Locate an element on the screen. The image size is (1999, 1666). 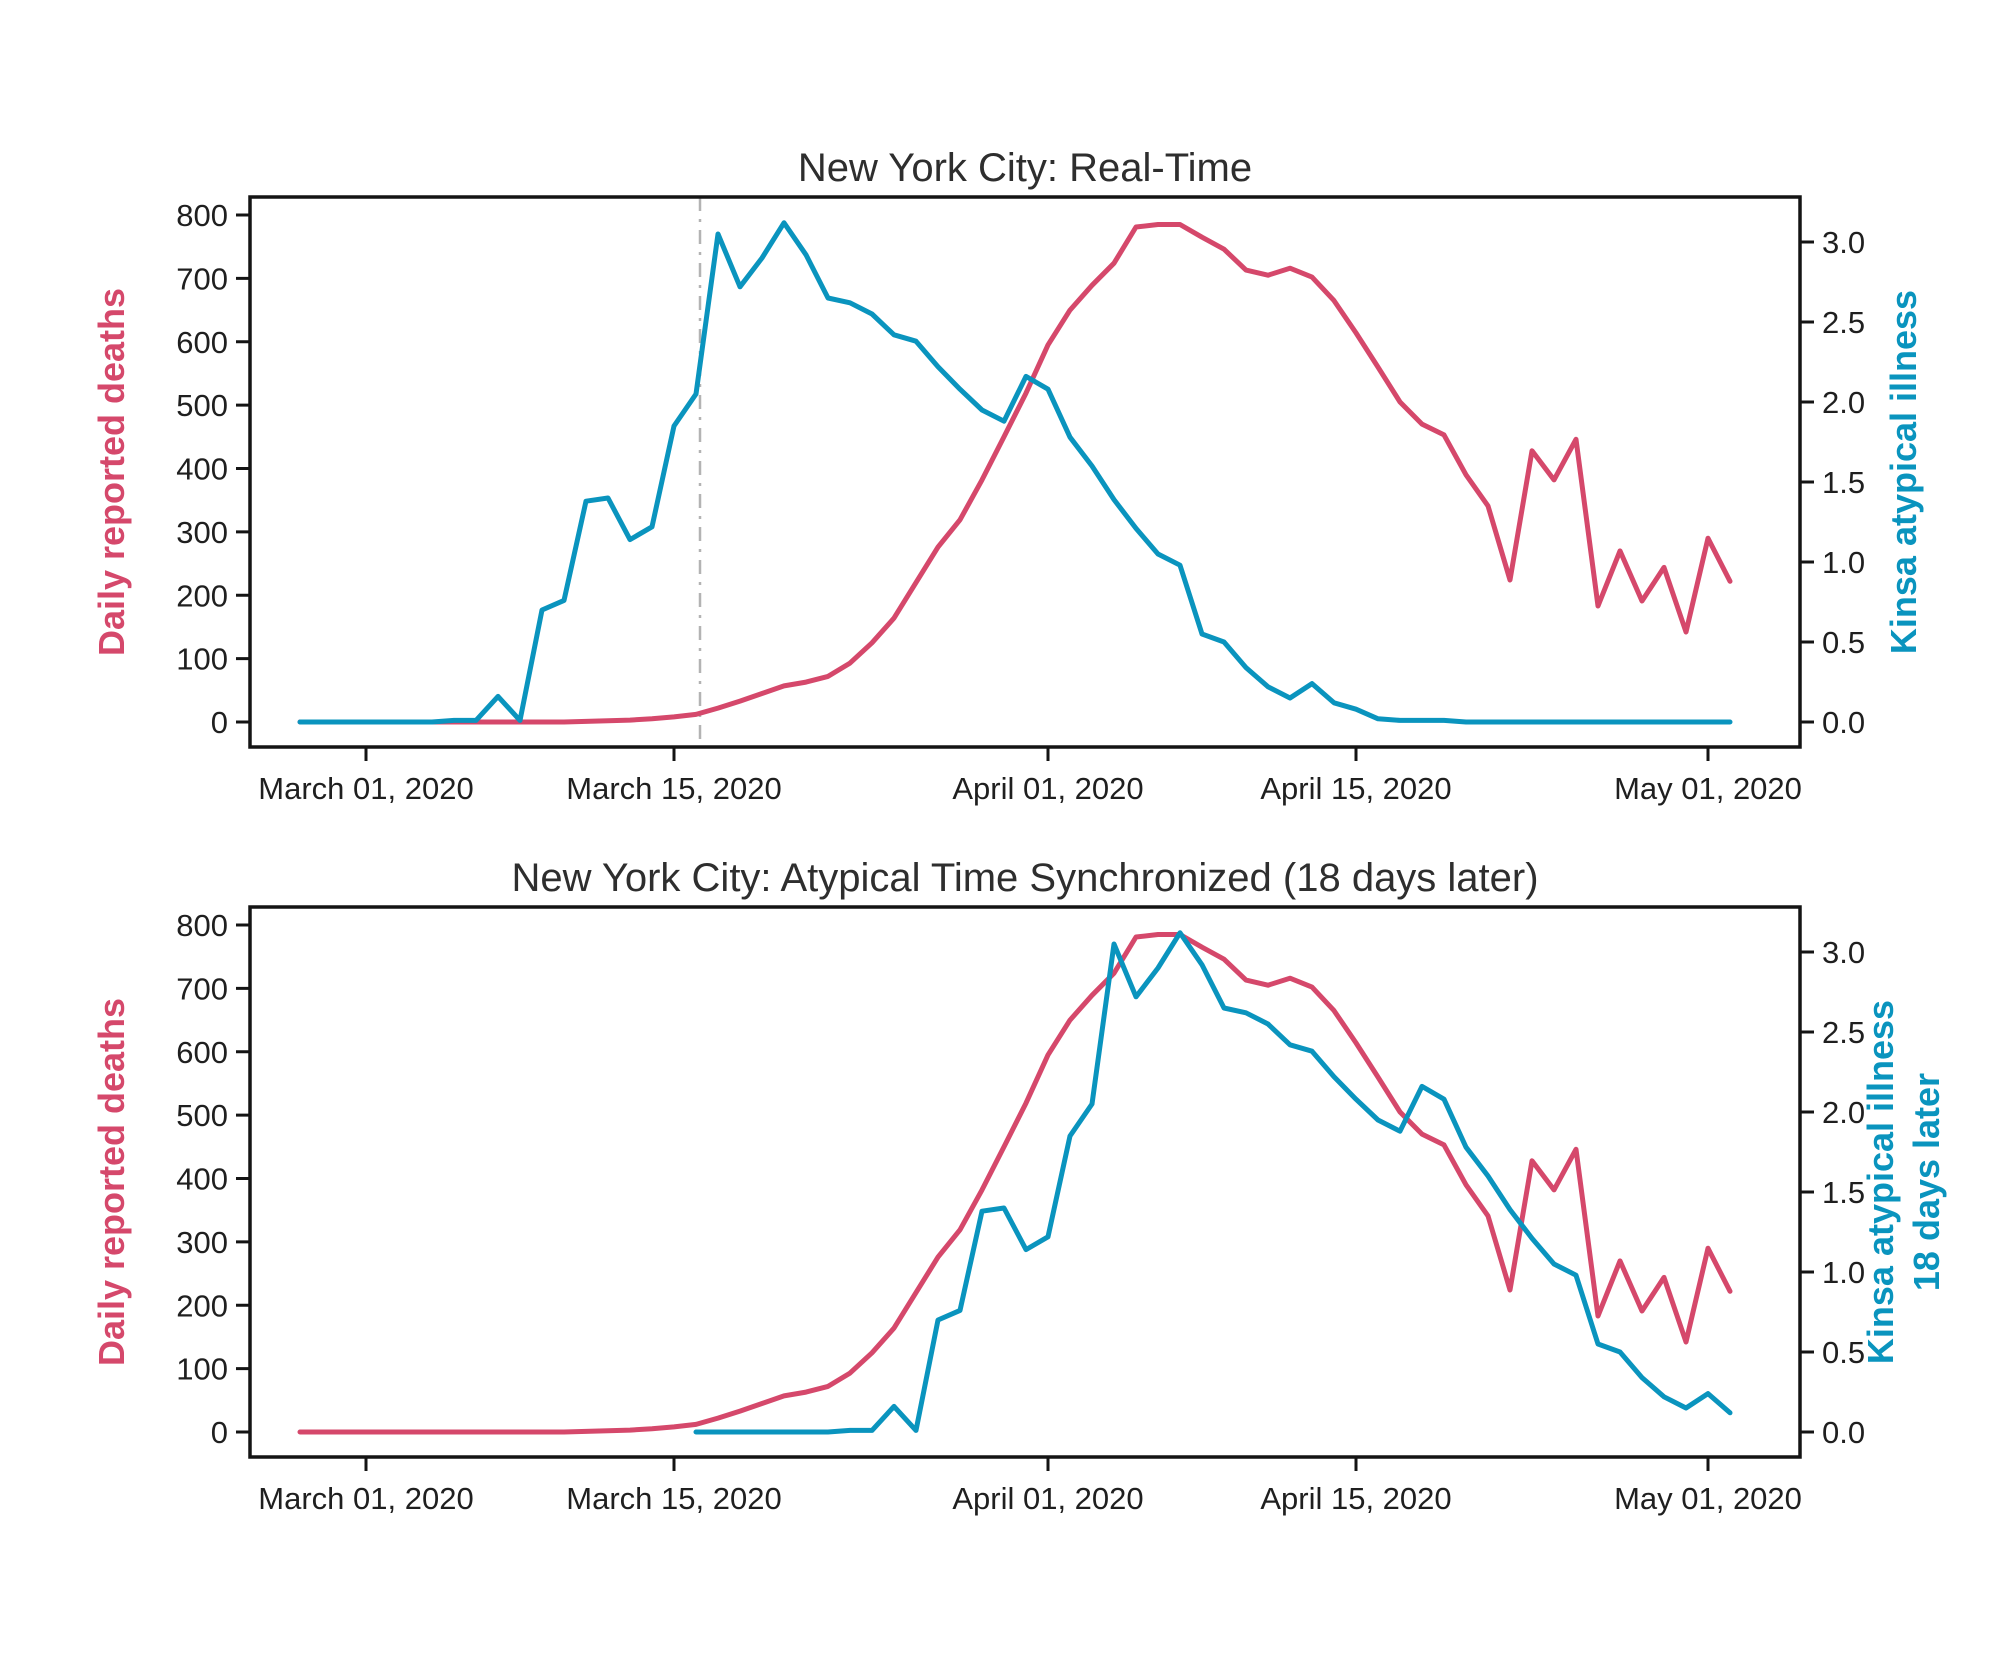
y-axis-label-kinsa-top: Kinsa atypical illness is located at coordinates (1903, 472).